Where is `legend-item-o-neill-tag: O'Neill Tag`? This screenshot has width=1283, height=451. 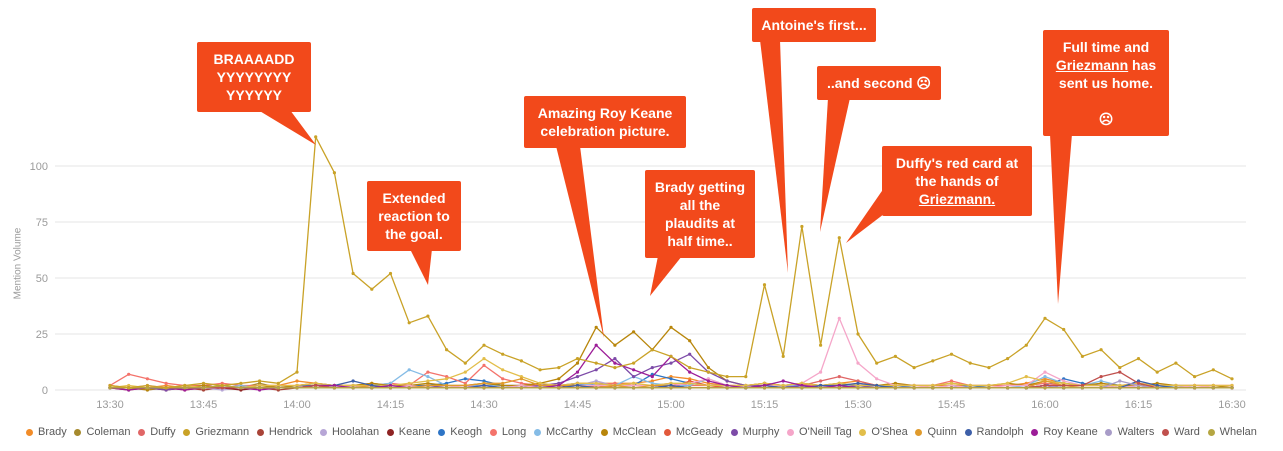
legend-item-o-neill-tag: O'Neill Tag is located at coordinates (819, 432).